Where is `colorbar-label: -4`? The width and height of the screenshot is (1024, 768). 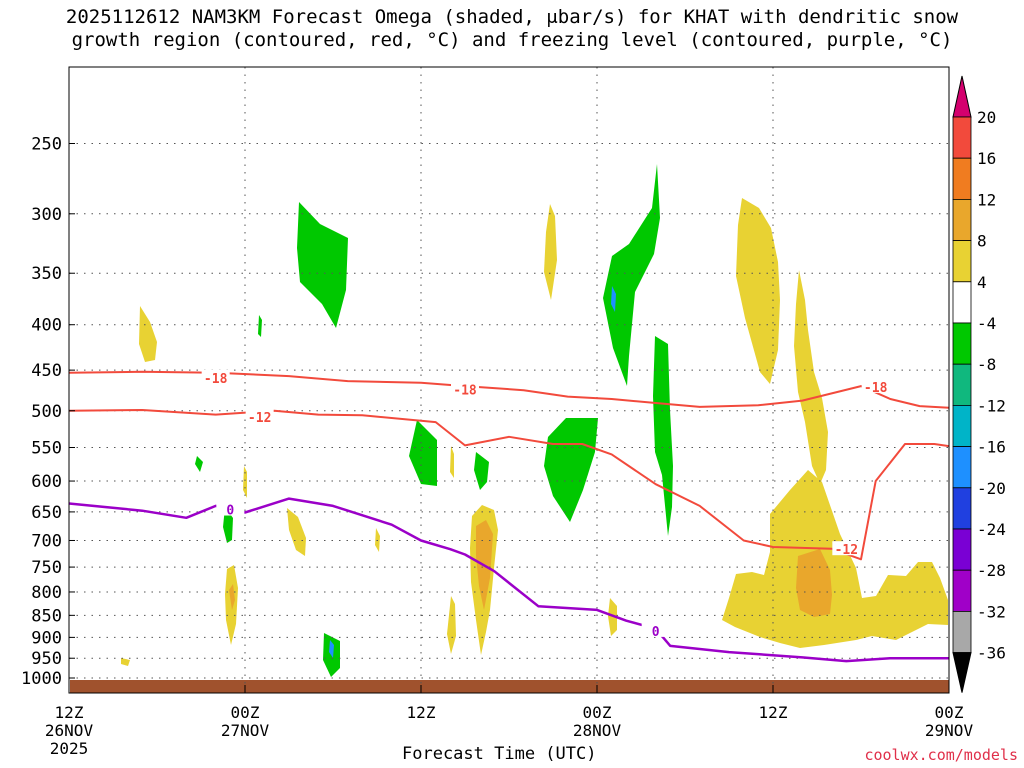
colorbar-label: -4 is located at coordinates (986, 323).